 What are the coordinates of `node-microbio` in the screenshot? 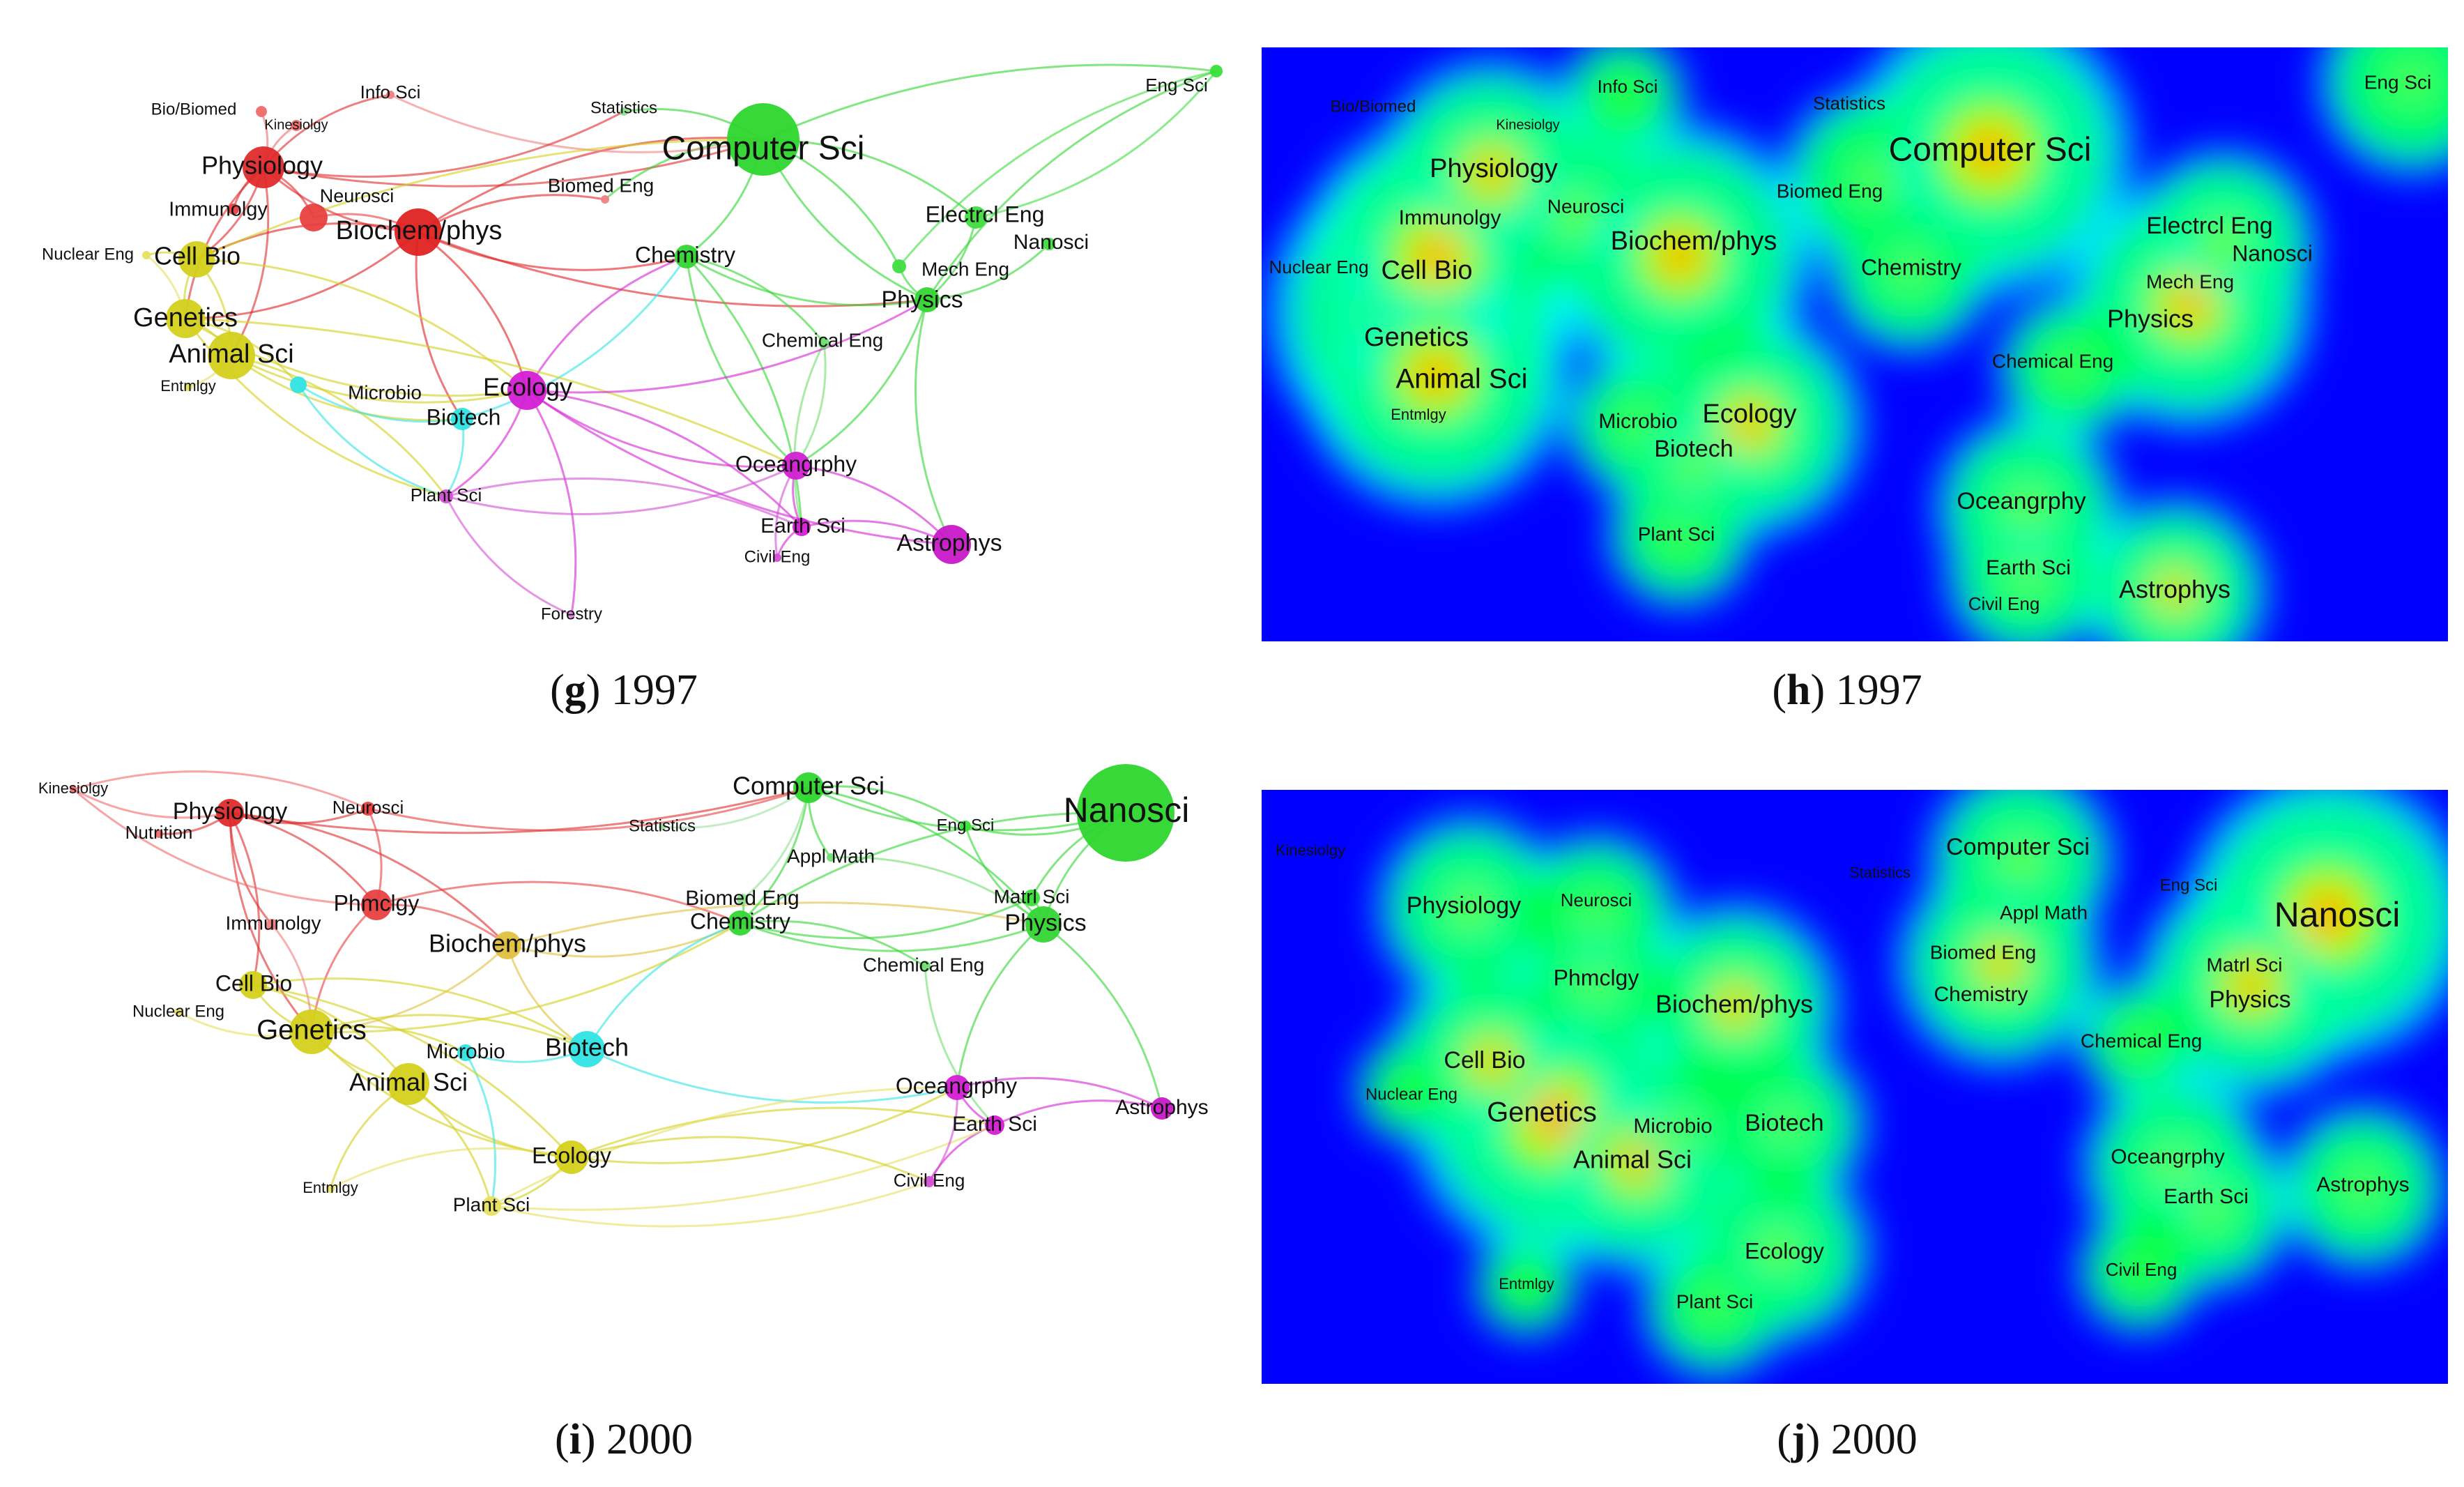 It's located at (465, 1052).